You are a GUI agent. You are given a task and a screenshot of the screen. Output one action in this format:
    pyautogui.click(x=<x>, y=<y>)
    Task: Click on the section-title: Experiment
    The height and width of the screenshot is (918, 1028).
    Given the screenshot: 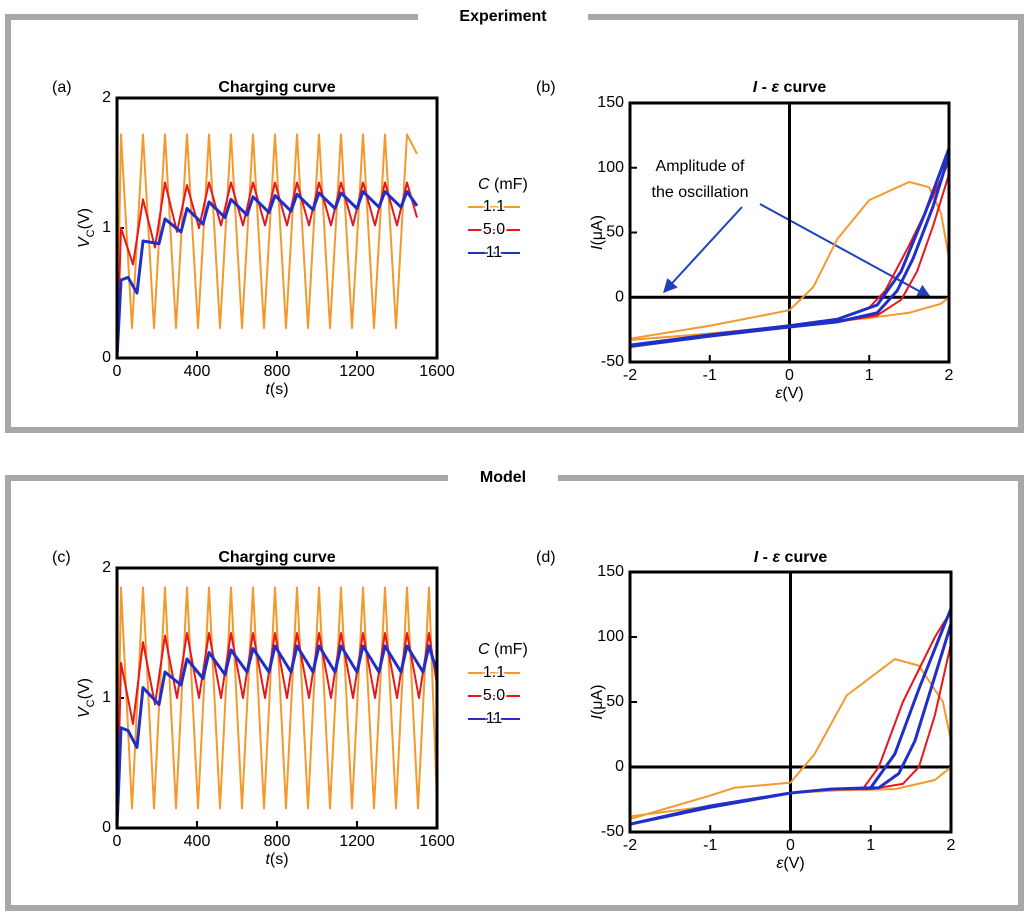 What is the action you would take?
    pyautogui.click(x=503, y=16)
    